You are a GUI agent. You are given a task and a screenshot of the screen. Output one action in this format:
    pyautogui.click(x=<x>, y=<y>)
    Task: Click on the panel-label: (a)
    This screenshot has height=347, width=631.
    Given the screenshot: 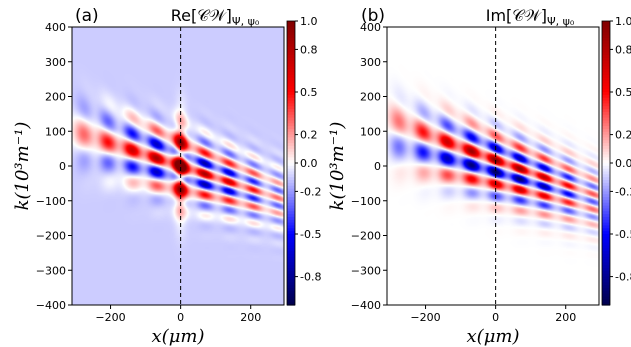 What is the action you would take?
    pyautogui.click(x=87, y=16)
    